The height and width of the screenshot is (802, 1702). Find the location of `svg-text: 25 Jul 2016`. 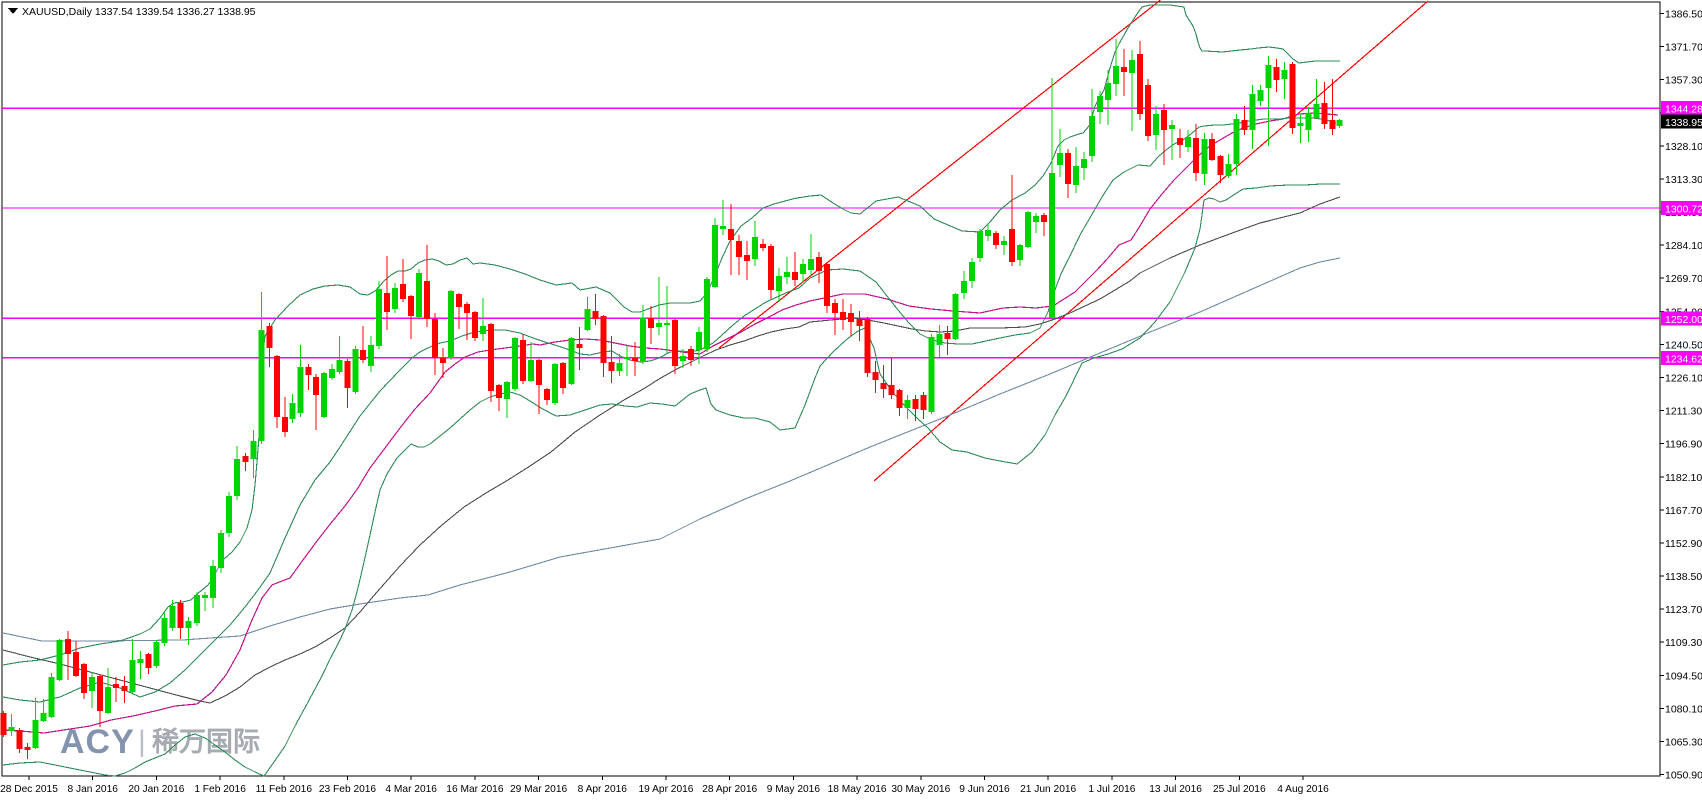

svg-text: 25 Jul 2016 is located at coordinates (1239, 789).